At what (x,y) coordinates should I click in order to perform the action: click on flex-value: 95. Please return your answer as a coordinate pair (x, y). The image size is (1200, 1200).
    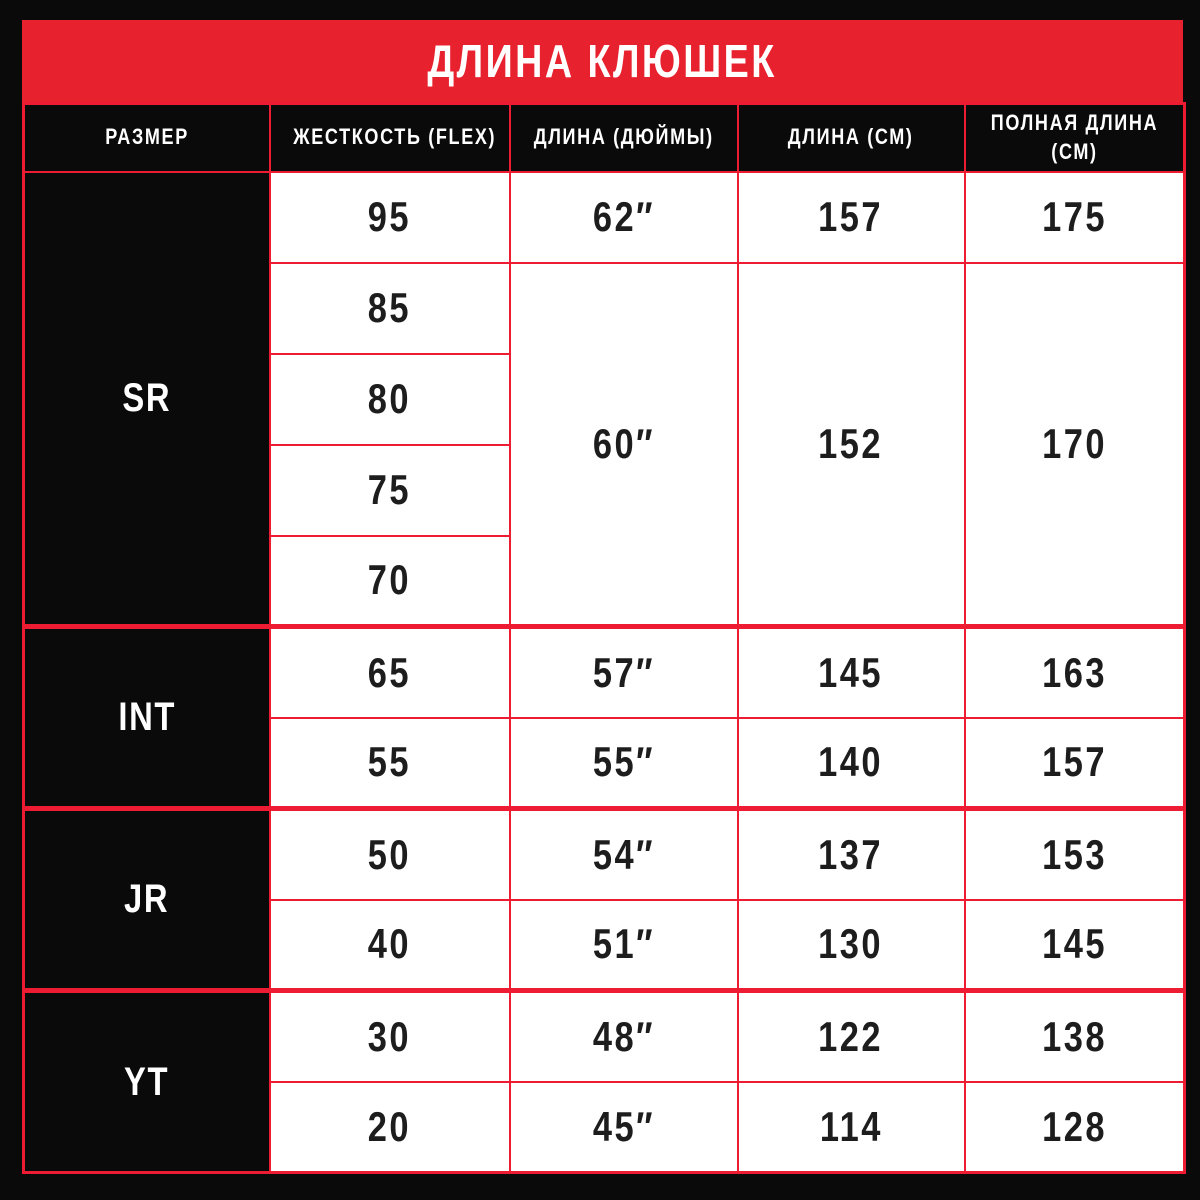
    Looking at the image, I should click on (389, 216).